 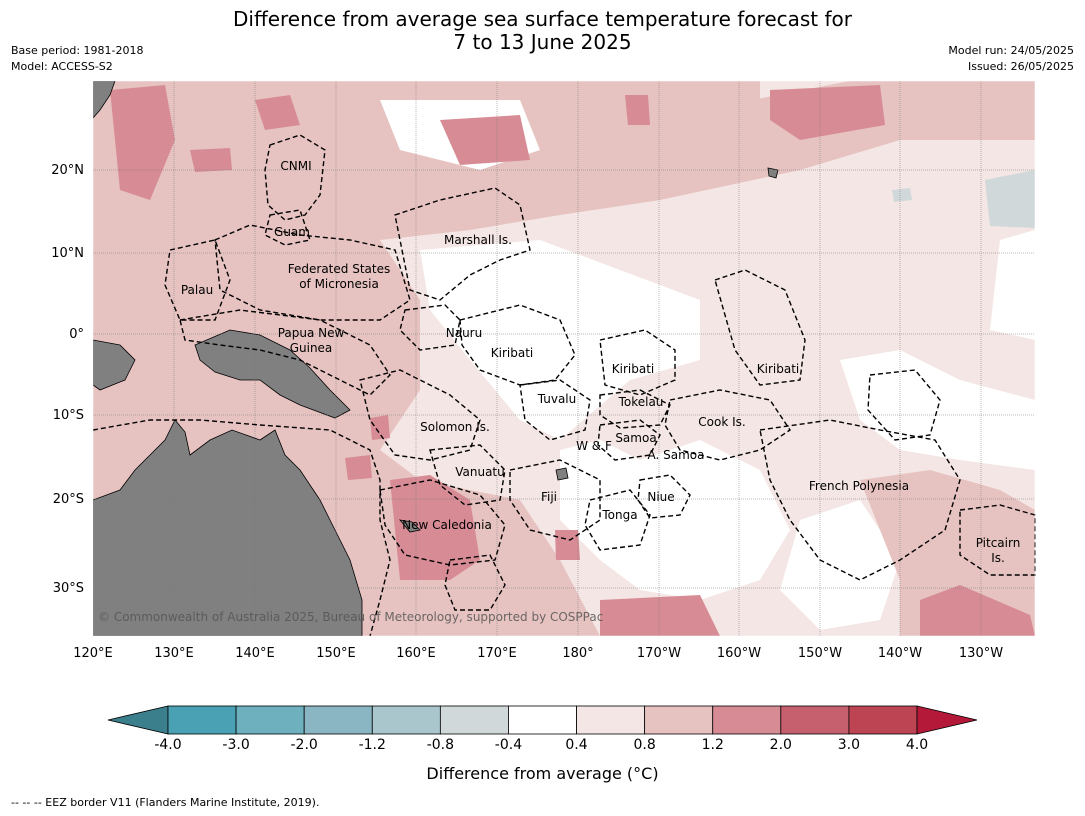 I want to click on label-asamoa: A. Samoa, so click(x=676, y=455).